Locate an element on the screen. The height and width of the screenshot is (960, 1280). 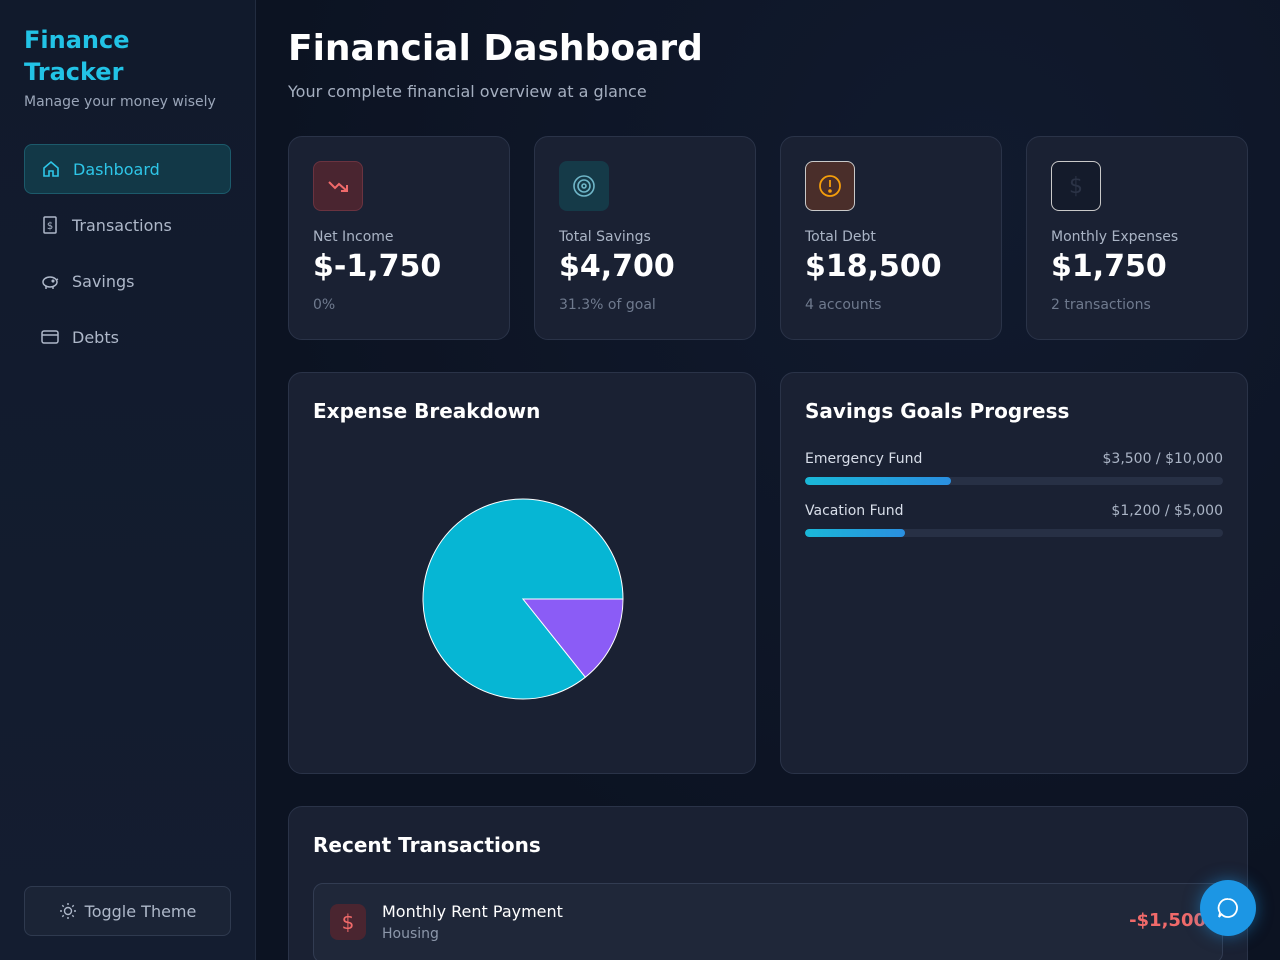
stat-value: $18,500 is located at coordinates (873, 266).